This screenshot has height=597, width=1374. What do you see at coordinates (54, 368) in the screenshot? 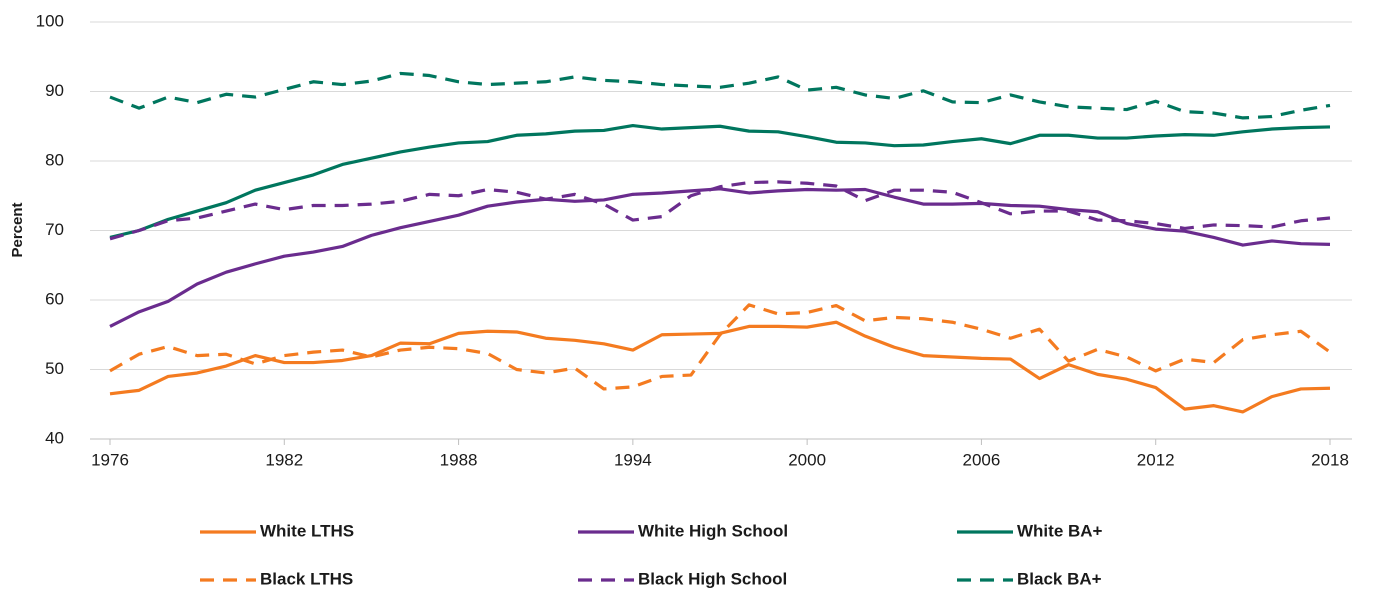
I see `y-tick-label: 50` at bounding box center [54, 368].